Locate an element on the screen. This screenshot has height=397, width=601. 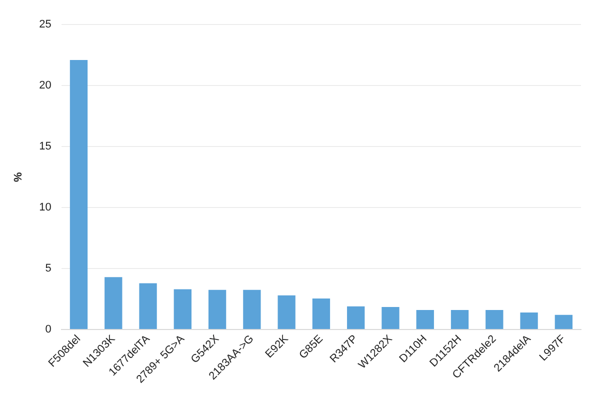
y-tick-label: 5 is located at coordinates (48, 268).